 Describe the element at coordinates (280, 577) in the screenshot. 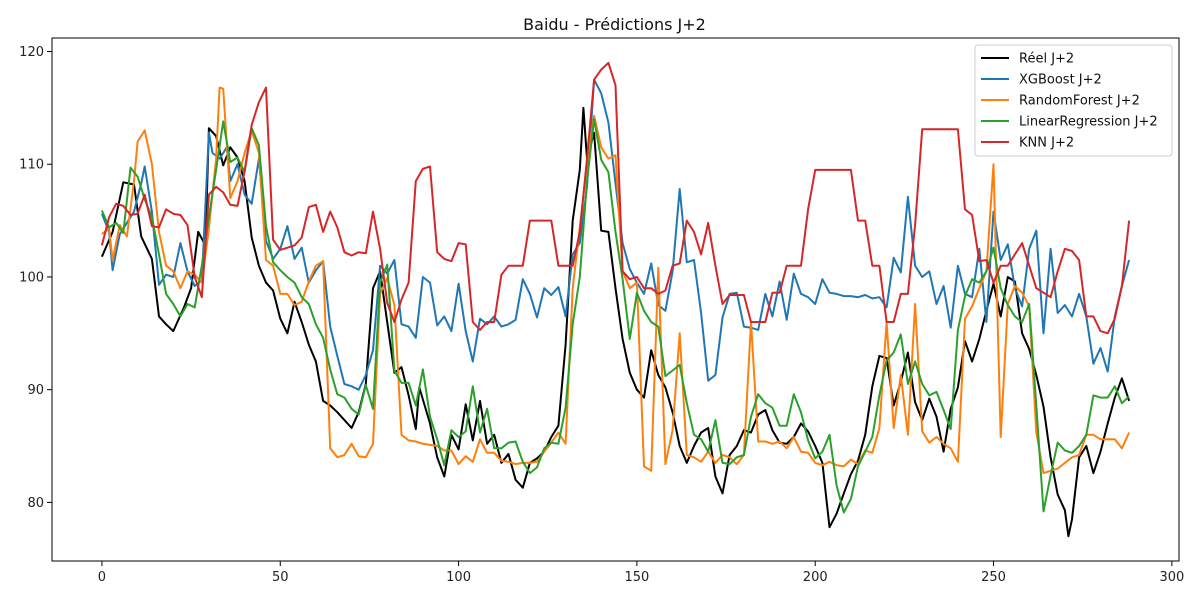

I see `x-tick-label-1: 50` at that location.